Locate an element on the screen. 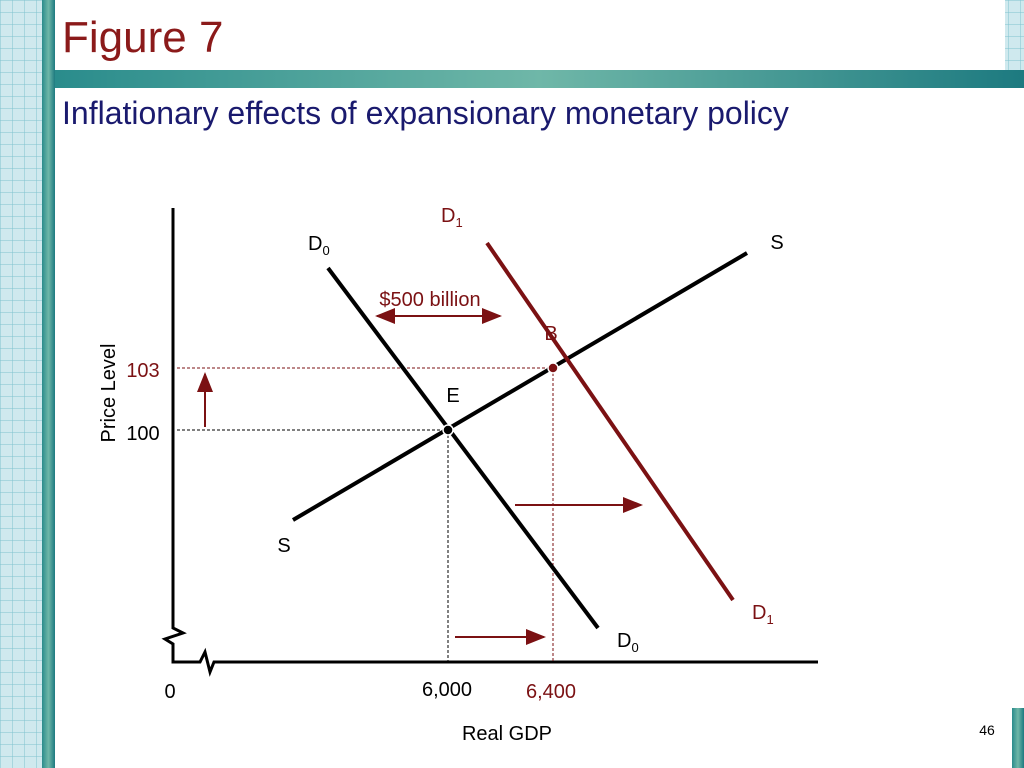 This screenshot has height=768, width=1024. gdp-label: 6,000 is located at coordinates (447, 690).